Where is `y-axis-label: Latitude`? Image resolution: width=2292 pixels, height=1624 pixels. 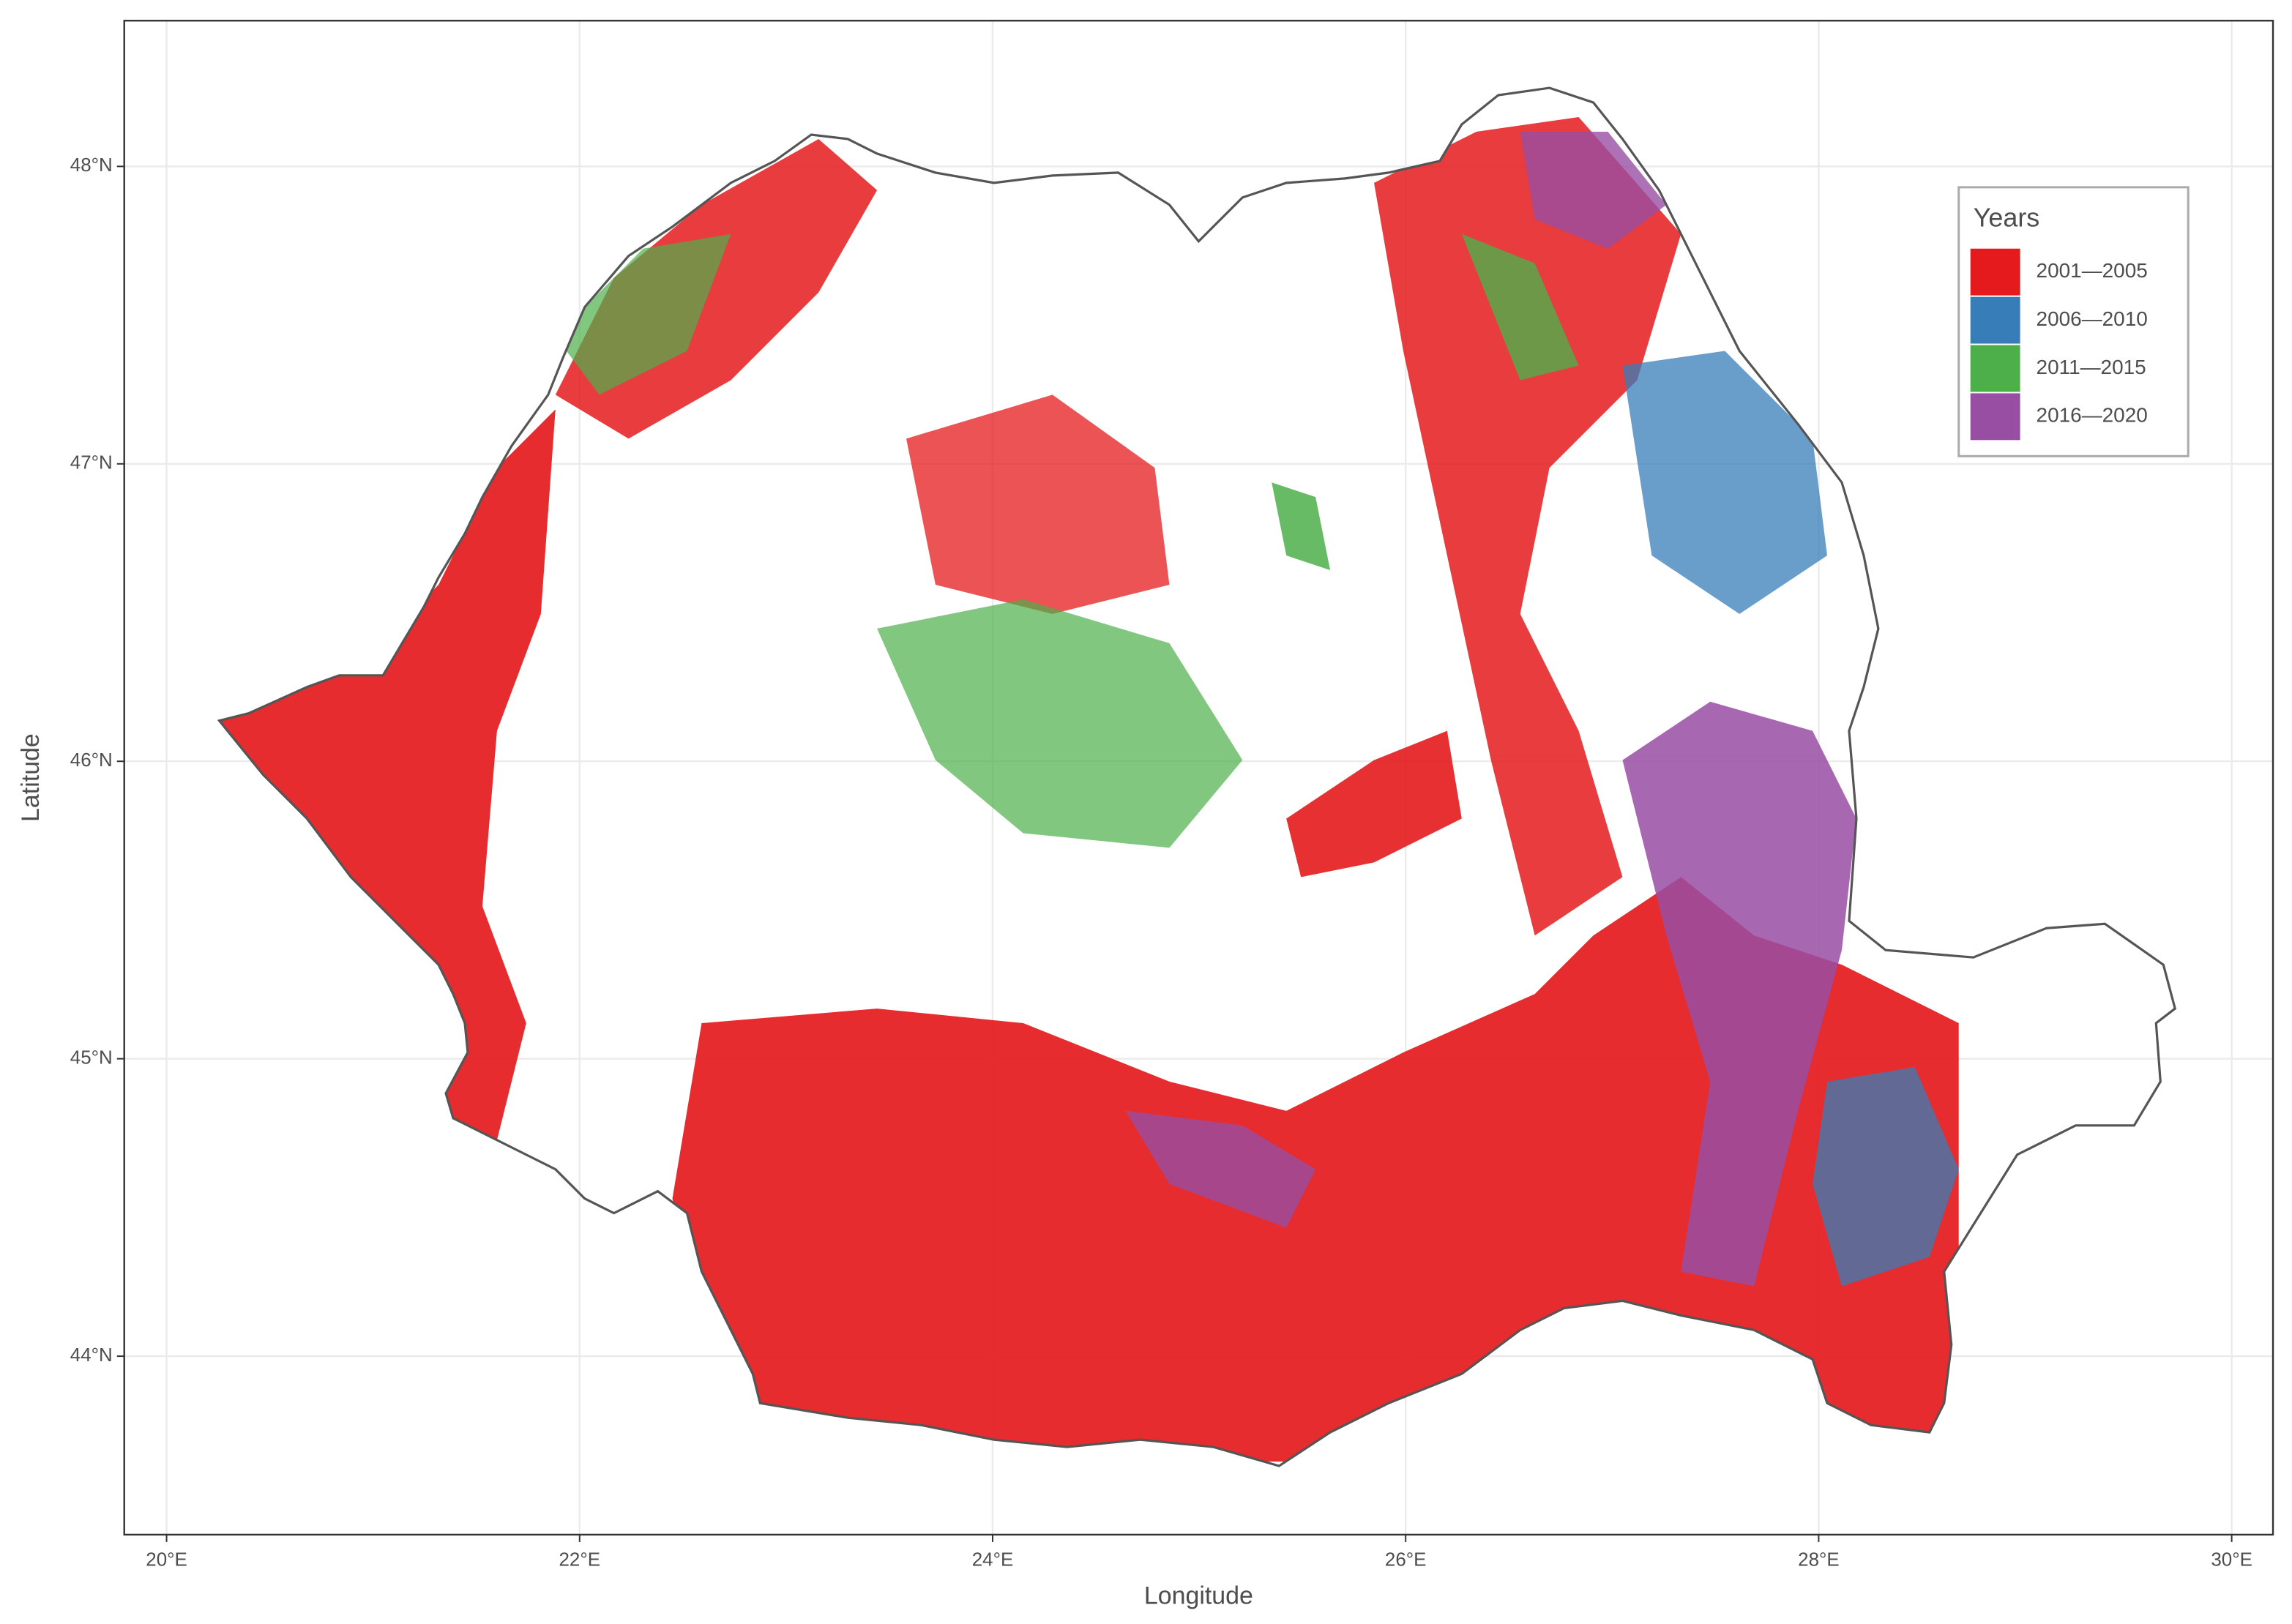
y-axis-label: Latitude is located at coordinates (31, 777).